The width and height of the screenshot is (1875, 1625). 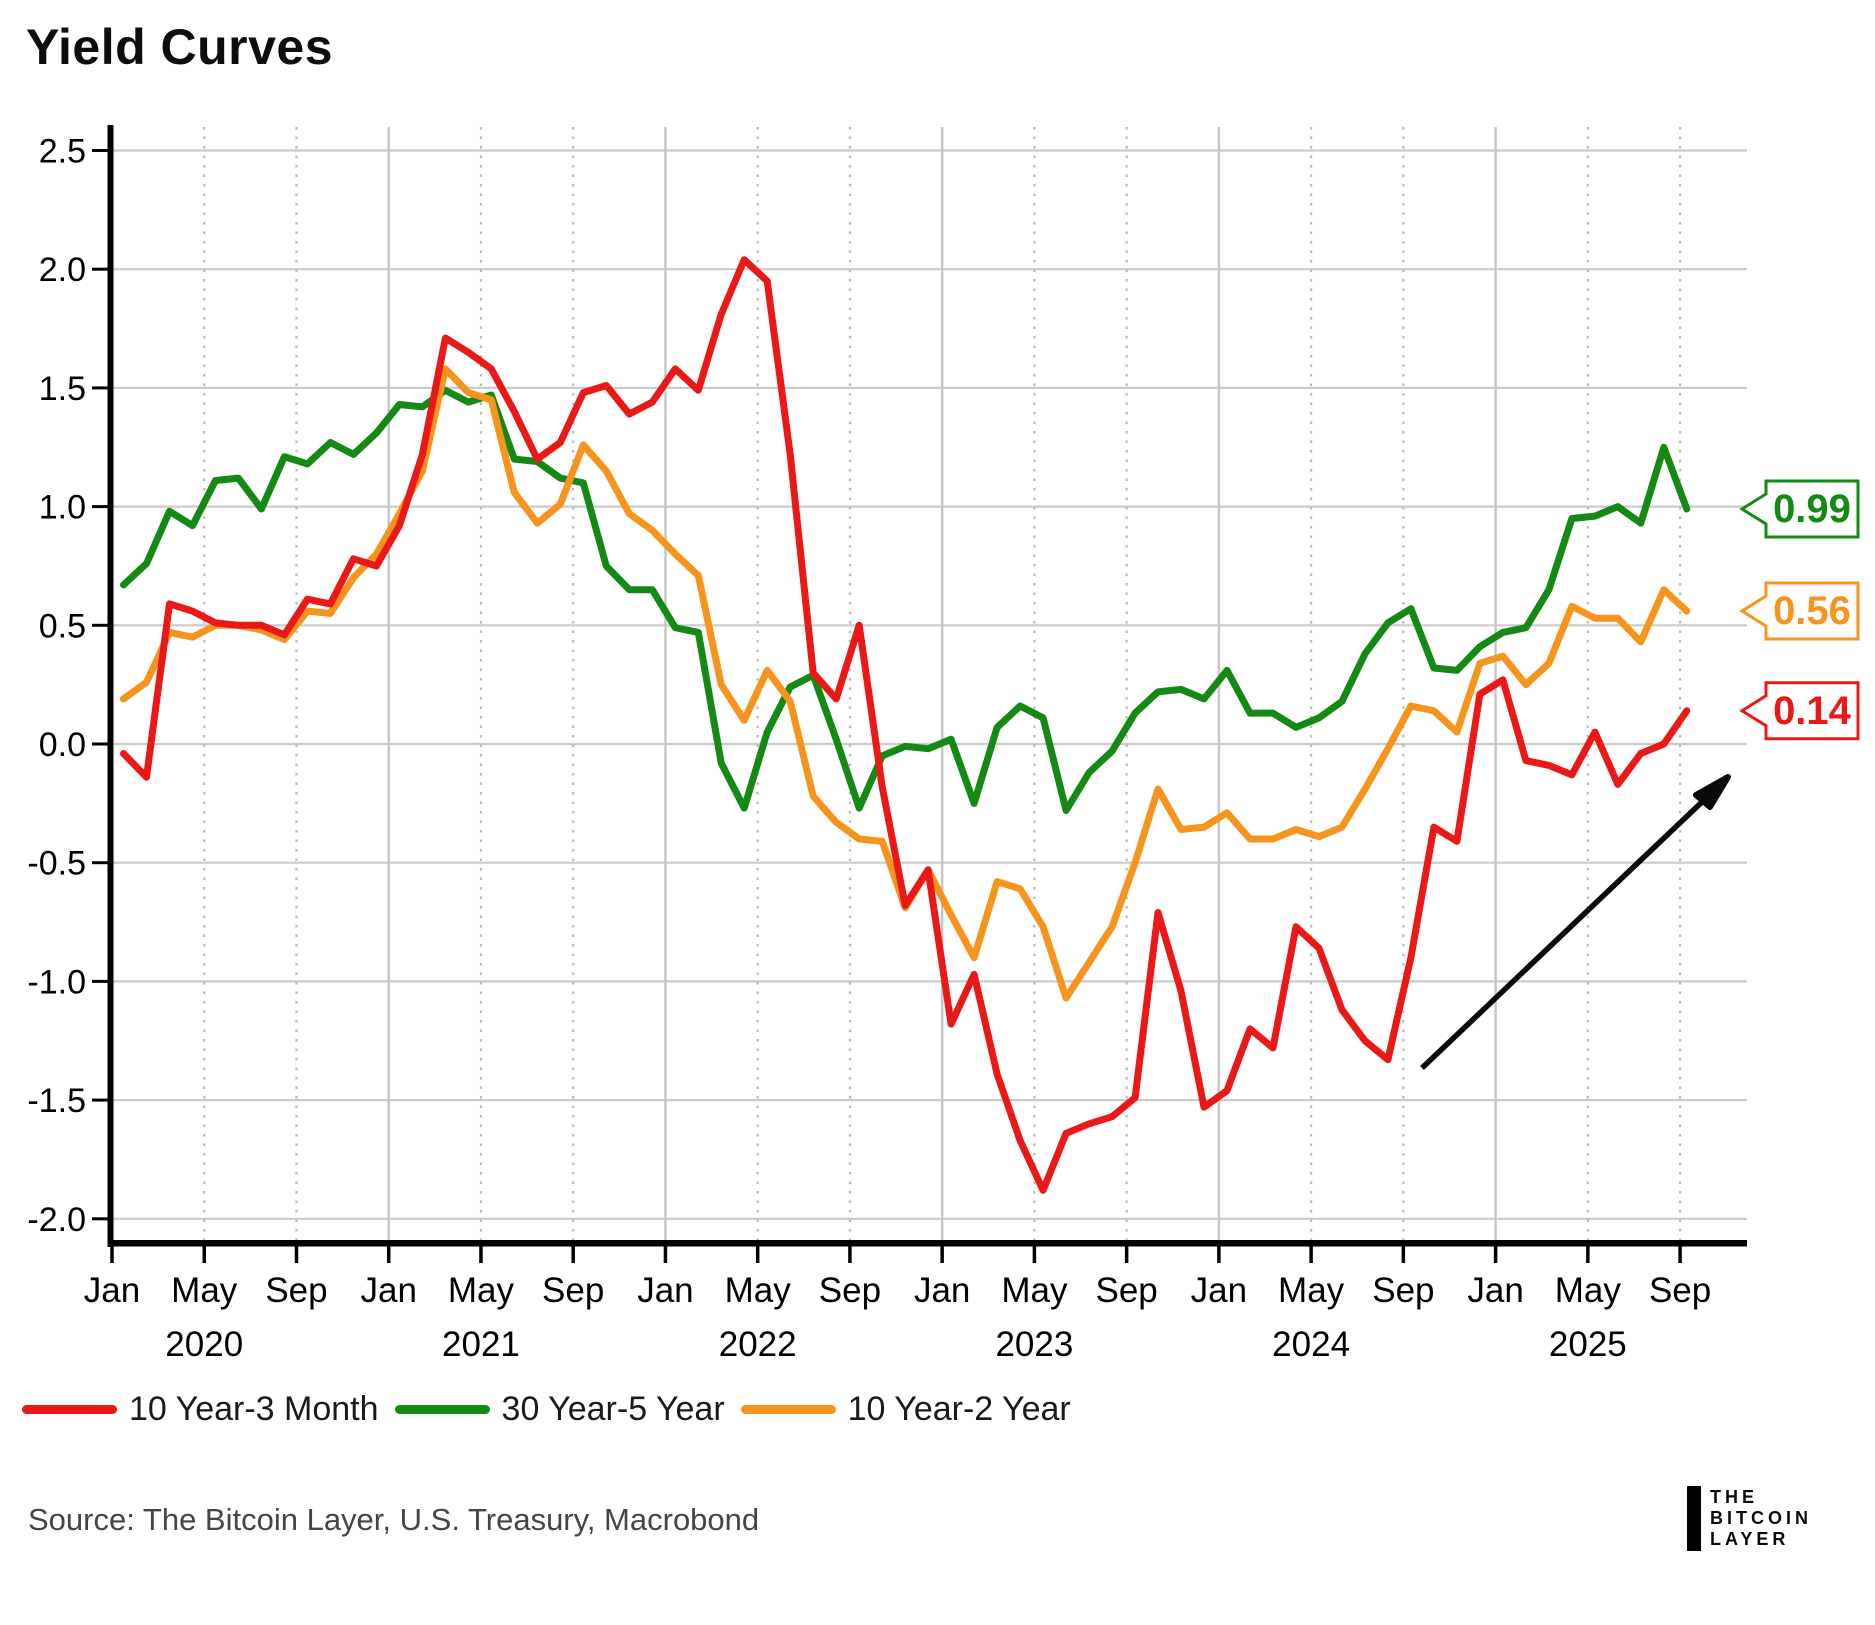 I want to click on end-label-box-0.56, so click(x=1799, y=611).